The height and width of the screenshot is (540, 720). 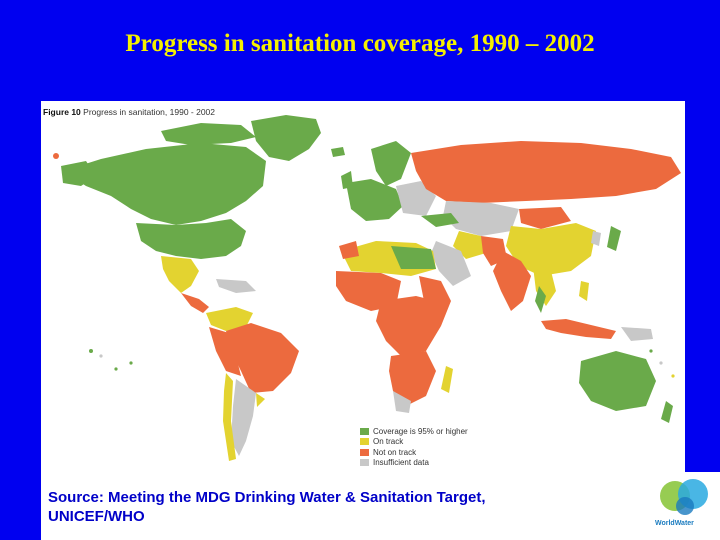 What do you see at coordinates (229, 319) in the screenshot?
I see `region-colombia-venezuela` at bounding box center [229, 319].